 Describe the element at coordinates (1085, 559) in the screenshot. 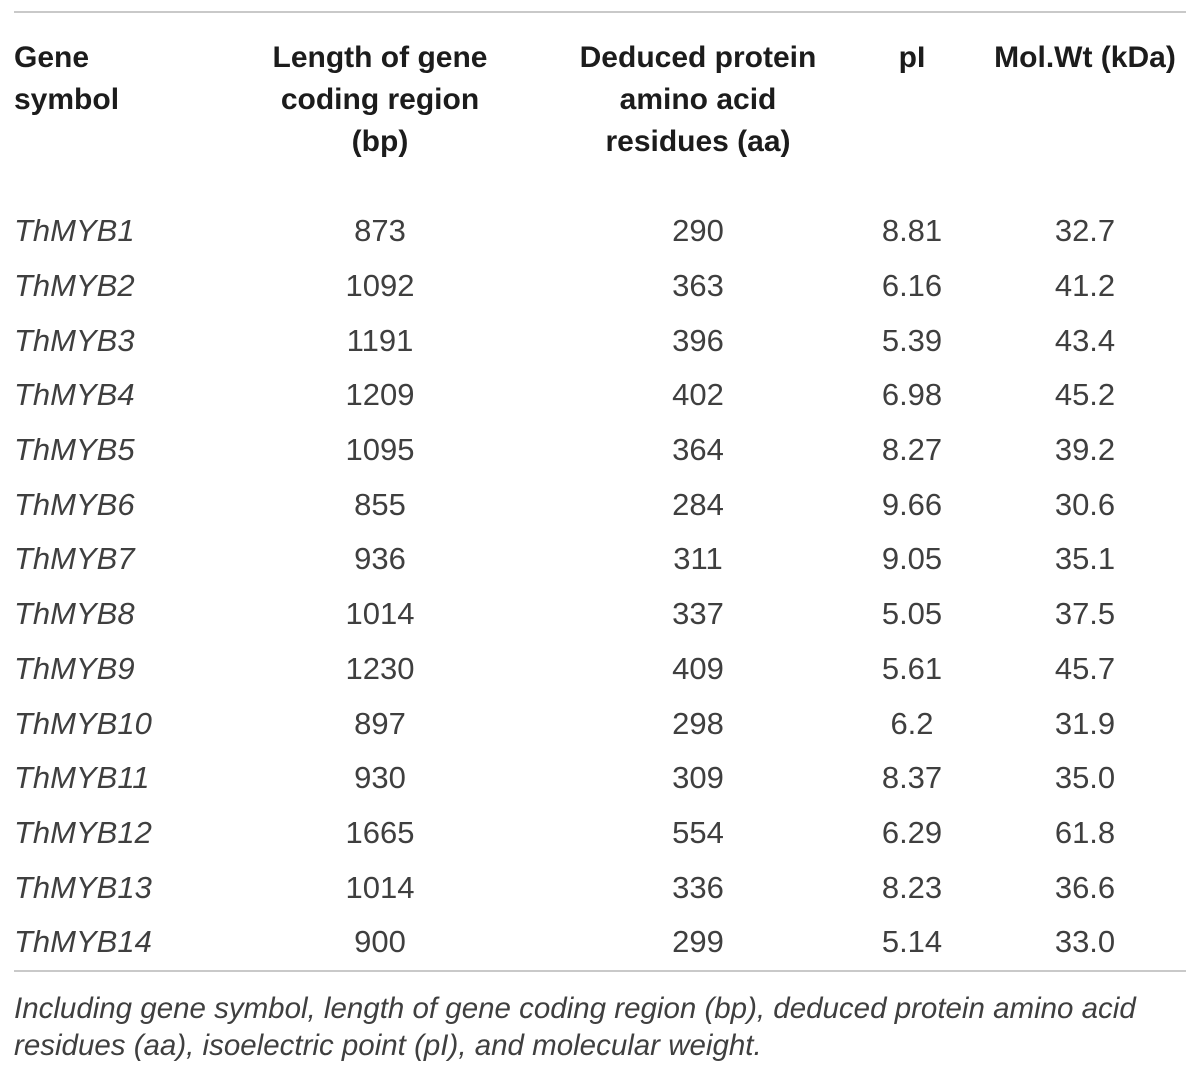

I see `cell-mol-wt-kda: 35.1` at that location.